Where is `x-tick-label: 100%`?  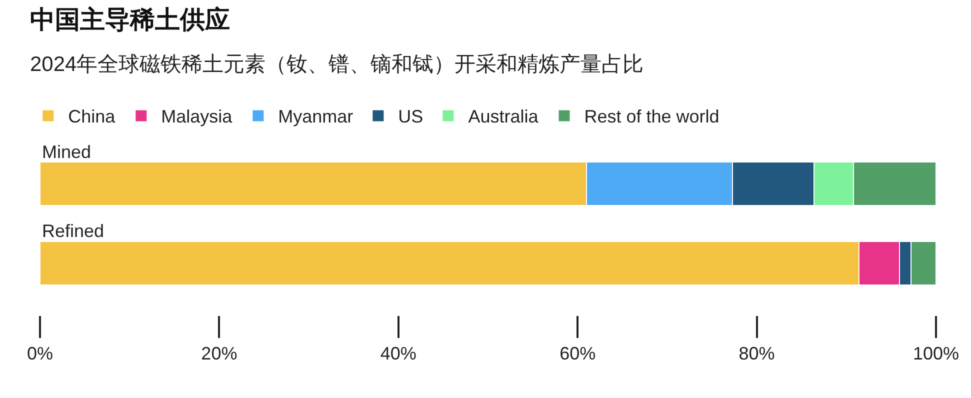 x-tick-label: 100% is located at coordinates (936, 354).